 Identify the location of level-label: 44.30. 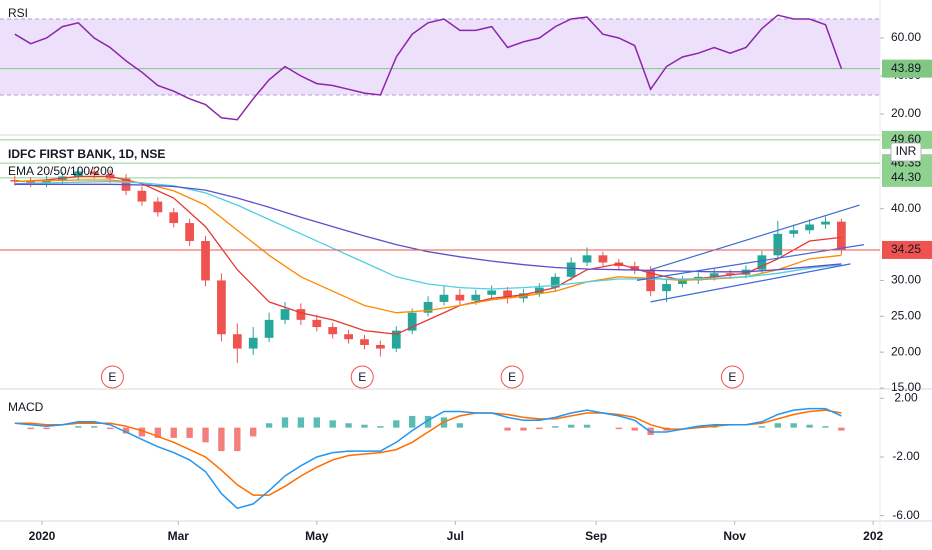
(906, 177).